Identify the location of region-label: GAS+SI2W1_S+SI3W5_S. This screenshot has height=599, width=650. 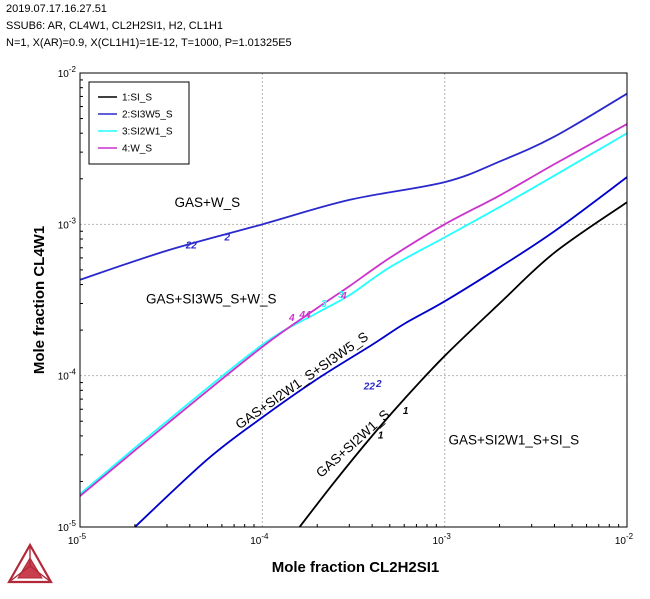
(302, 380).